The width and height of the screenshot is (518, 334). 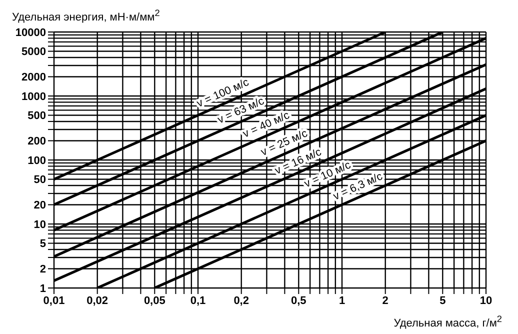 What do you see at coordinates (443, 300) in the screenshot?
I see `x-tick-label: 5` at bounding box center [443, 300].